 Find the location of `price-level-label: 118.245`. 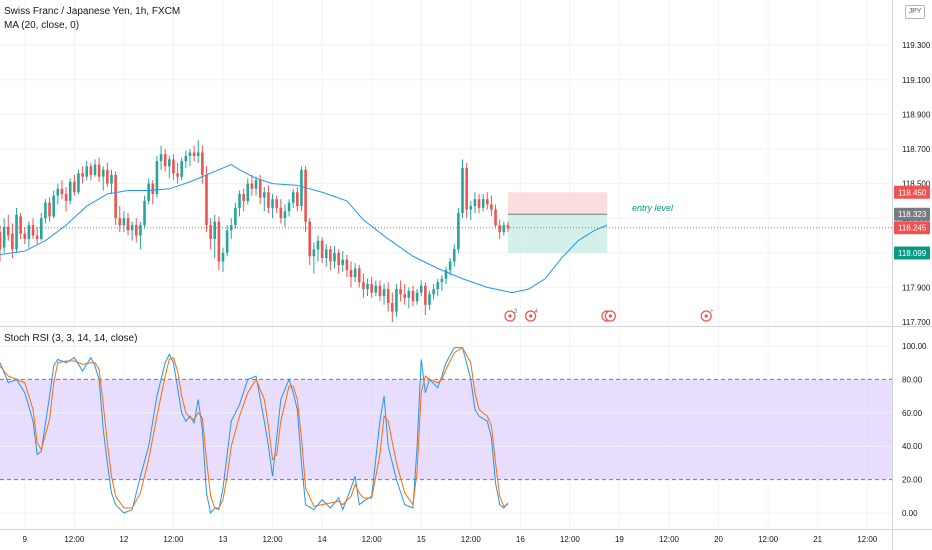

price-level-label: 118.245 is located at coordinates (912, 228).